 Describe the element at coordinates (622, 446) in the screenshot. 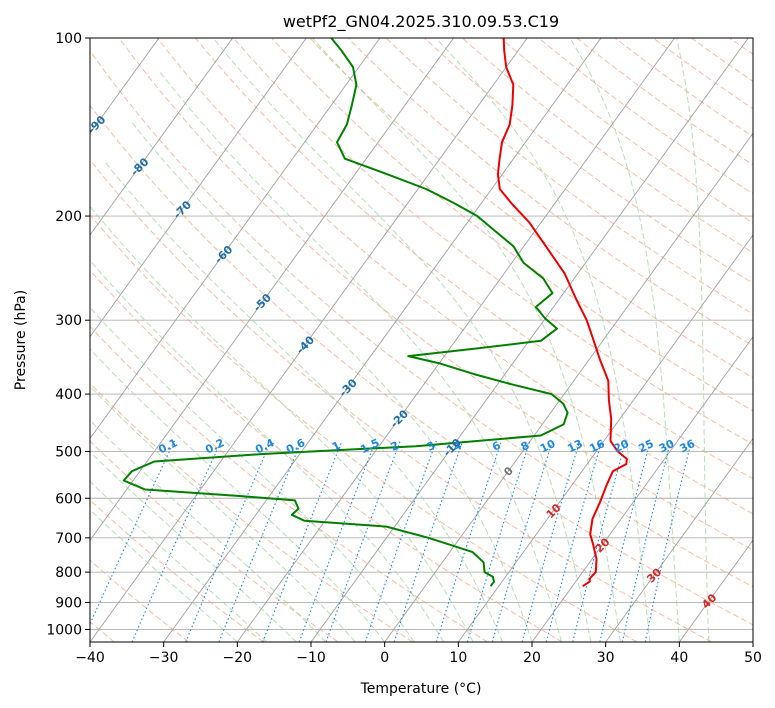

I see `mixing-ratio-label: 20` at that location.